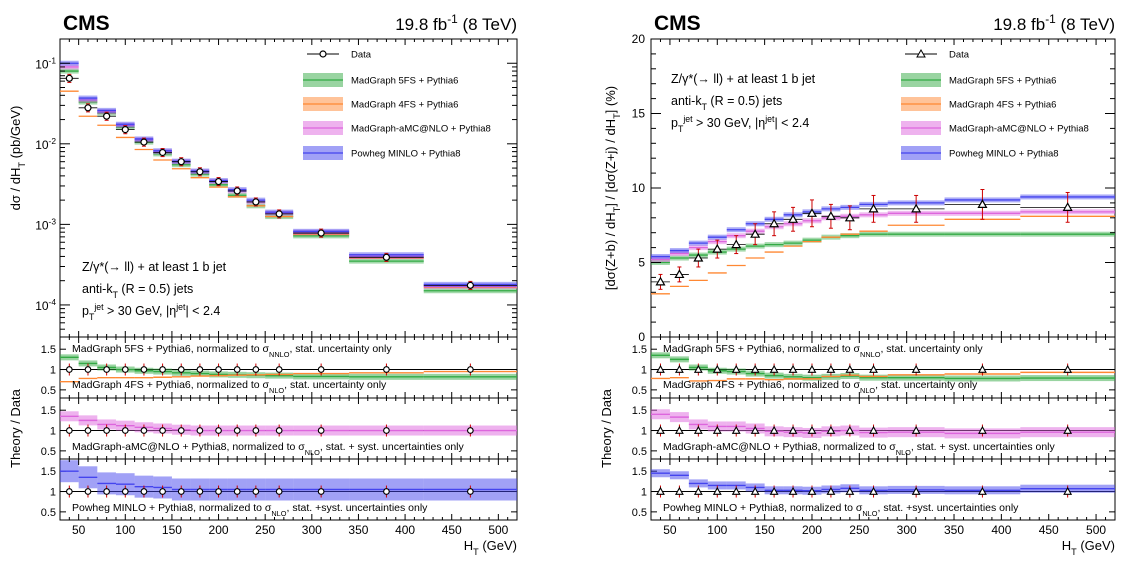  Describe the element at coordinates (765, 530) in the screenshot. I see `x-tick-label: 150` at that location.